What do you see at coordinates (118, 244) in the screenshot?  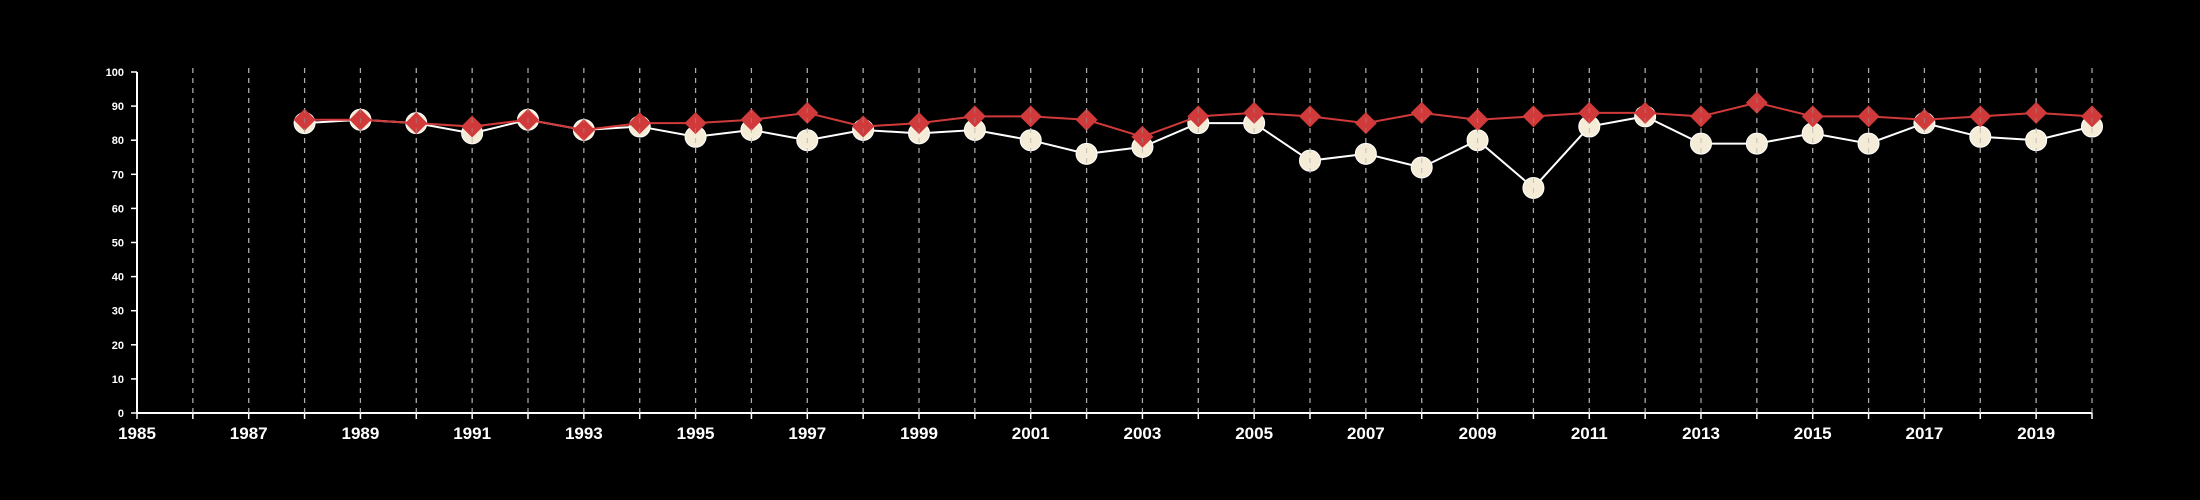 I see `y-tick-label-50: 50` at bounding box center [118, 244].